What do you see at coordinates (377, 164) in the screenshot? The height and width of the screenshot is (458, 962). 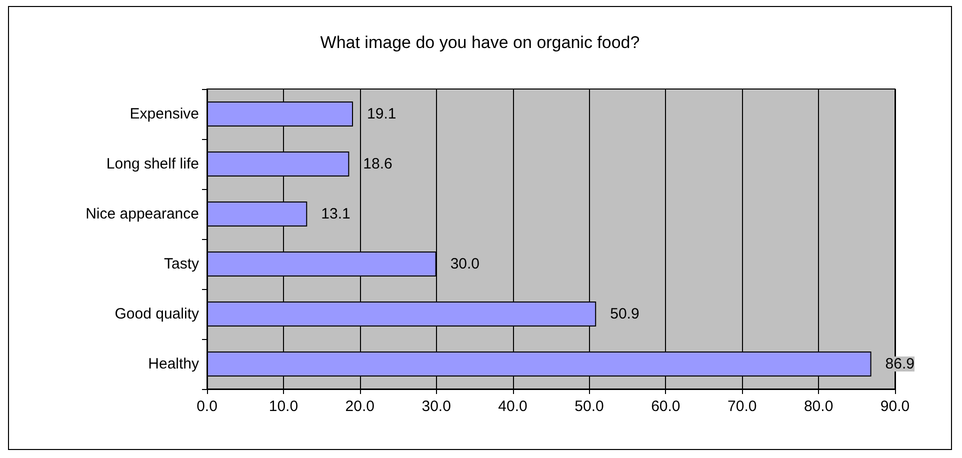 I see `data-label: 18.6` at bounding box center [377, 164].